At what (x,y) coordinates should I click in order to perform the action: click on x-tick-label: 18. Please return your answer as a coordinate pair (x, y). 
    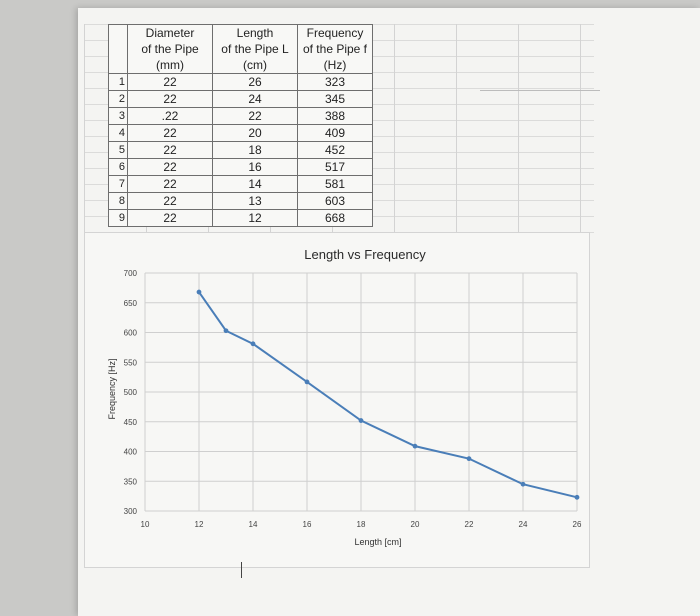
    Looking at the image, I should click on (361, 524).